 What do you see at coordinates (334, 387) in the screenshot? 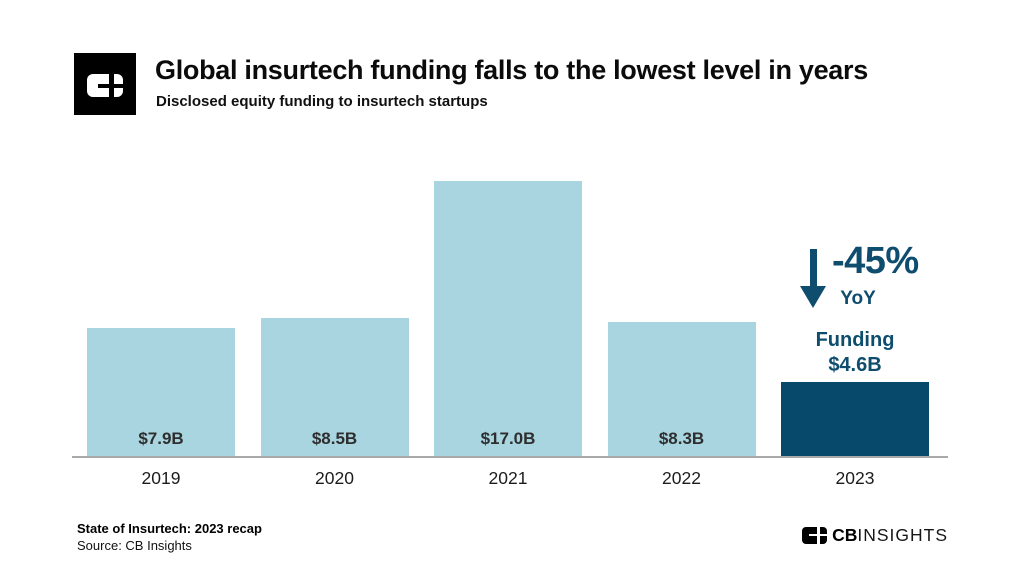
I see `bar-2020: $8.5B` at bounding box center [334, 387].